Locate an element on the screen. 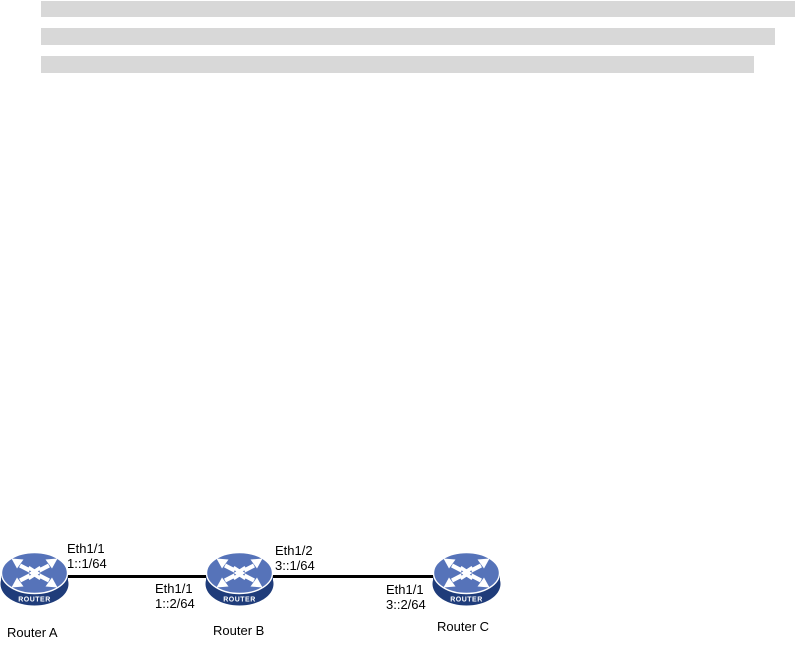 The image size is (795, 664). router-c-icon: ROUTER is located at coordinates (466, 579).